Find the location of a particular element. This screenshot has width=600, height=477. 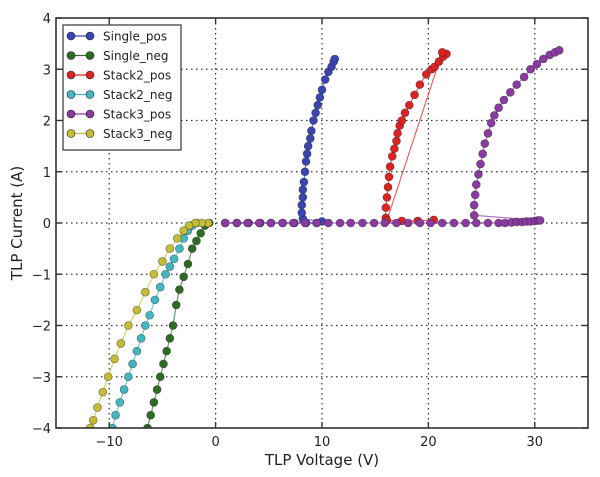

x-axis-label: TLP Voltage (V) is located at coordinates (321, 460).